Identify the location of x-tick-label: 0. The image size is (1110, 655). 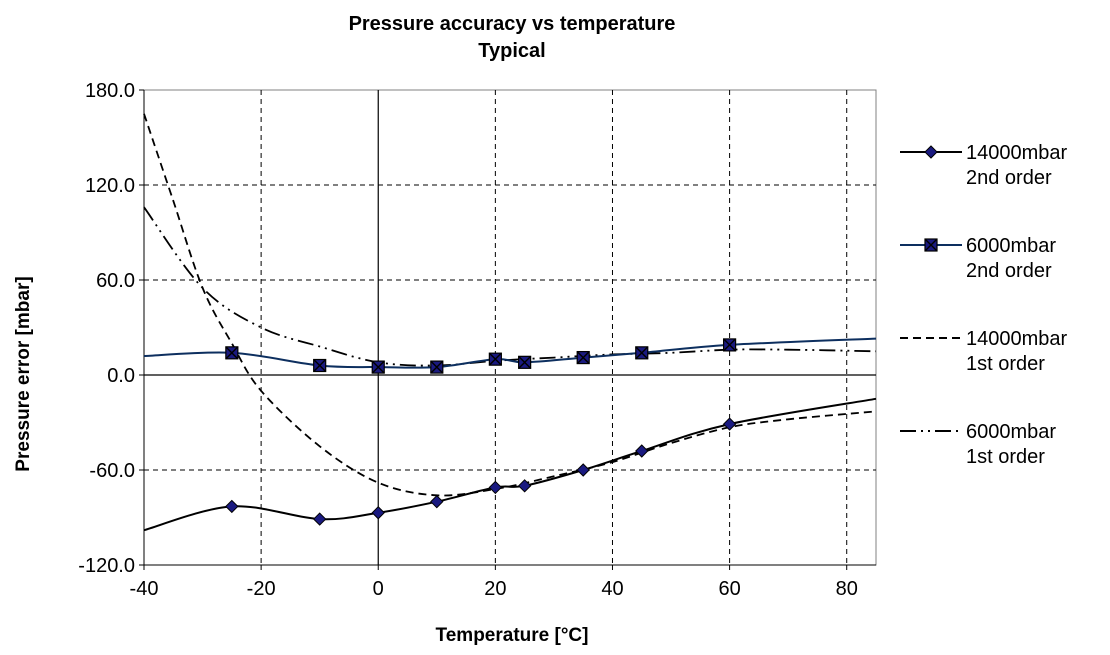
(378, 589).